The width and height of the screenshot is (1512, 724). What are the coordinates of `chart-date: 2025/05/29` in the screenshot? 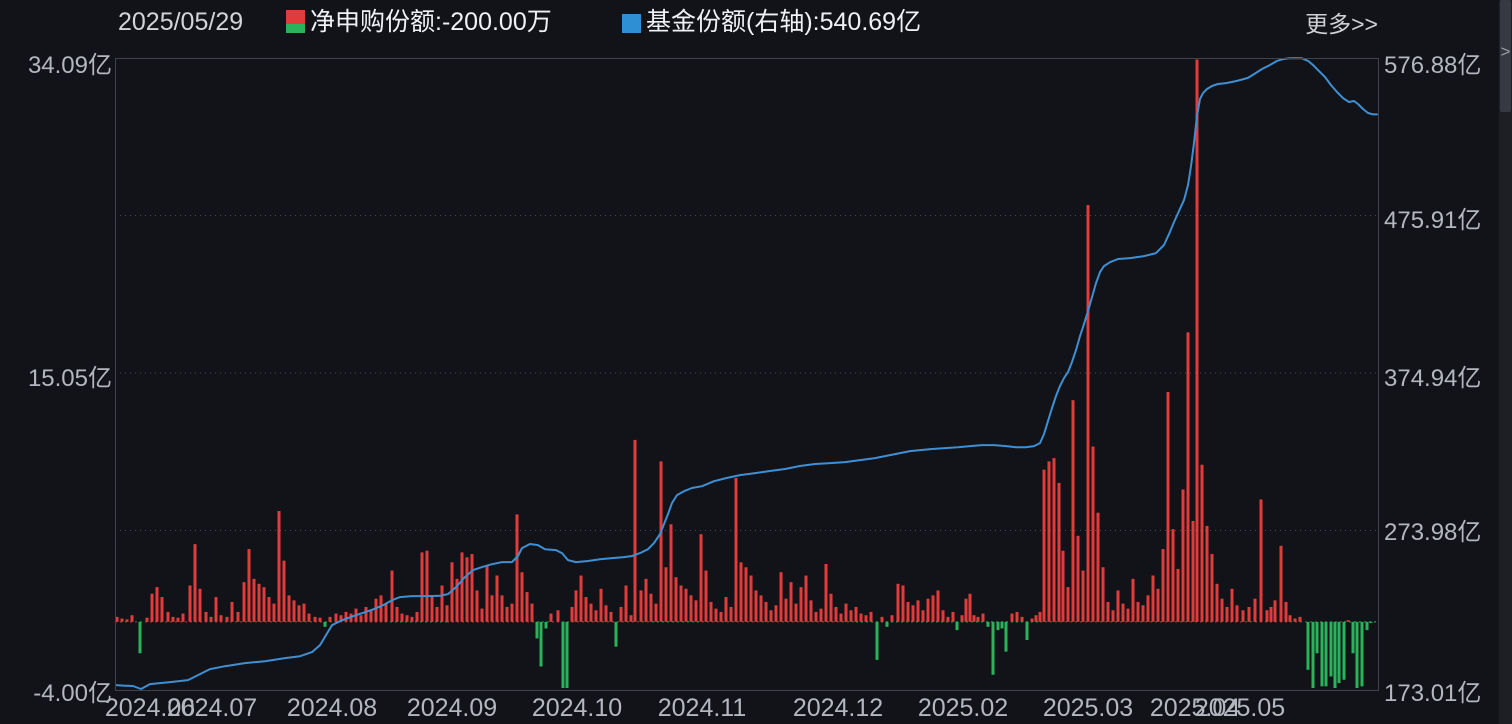 It's located at (181, 22).